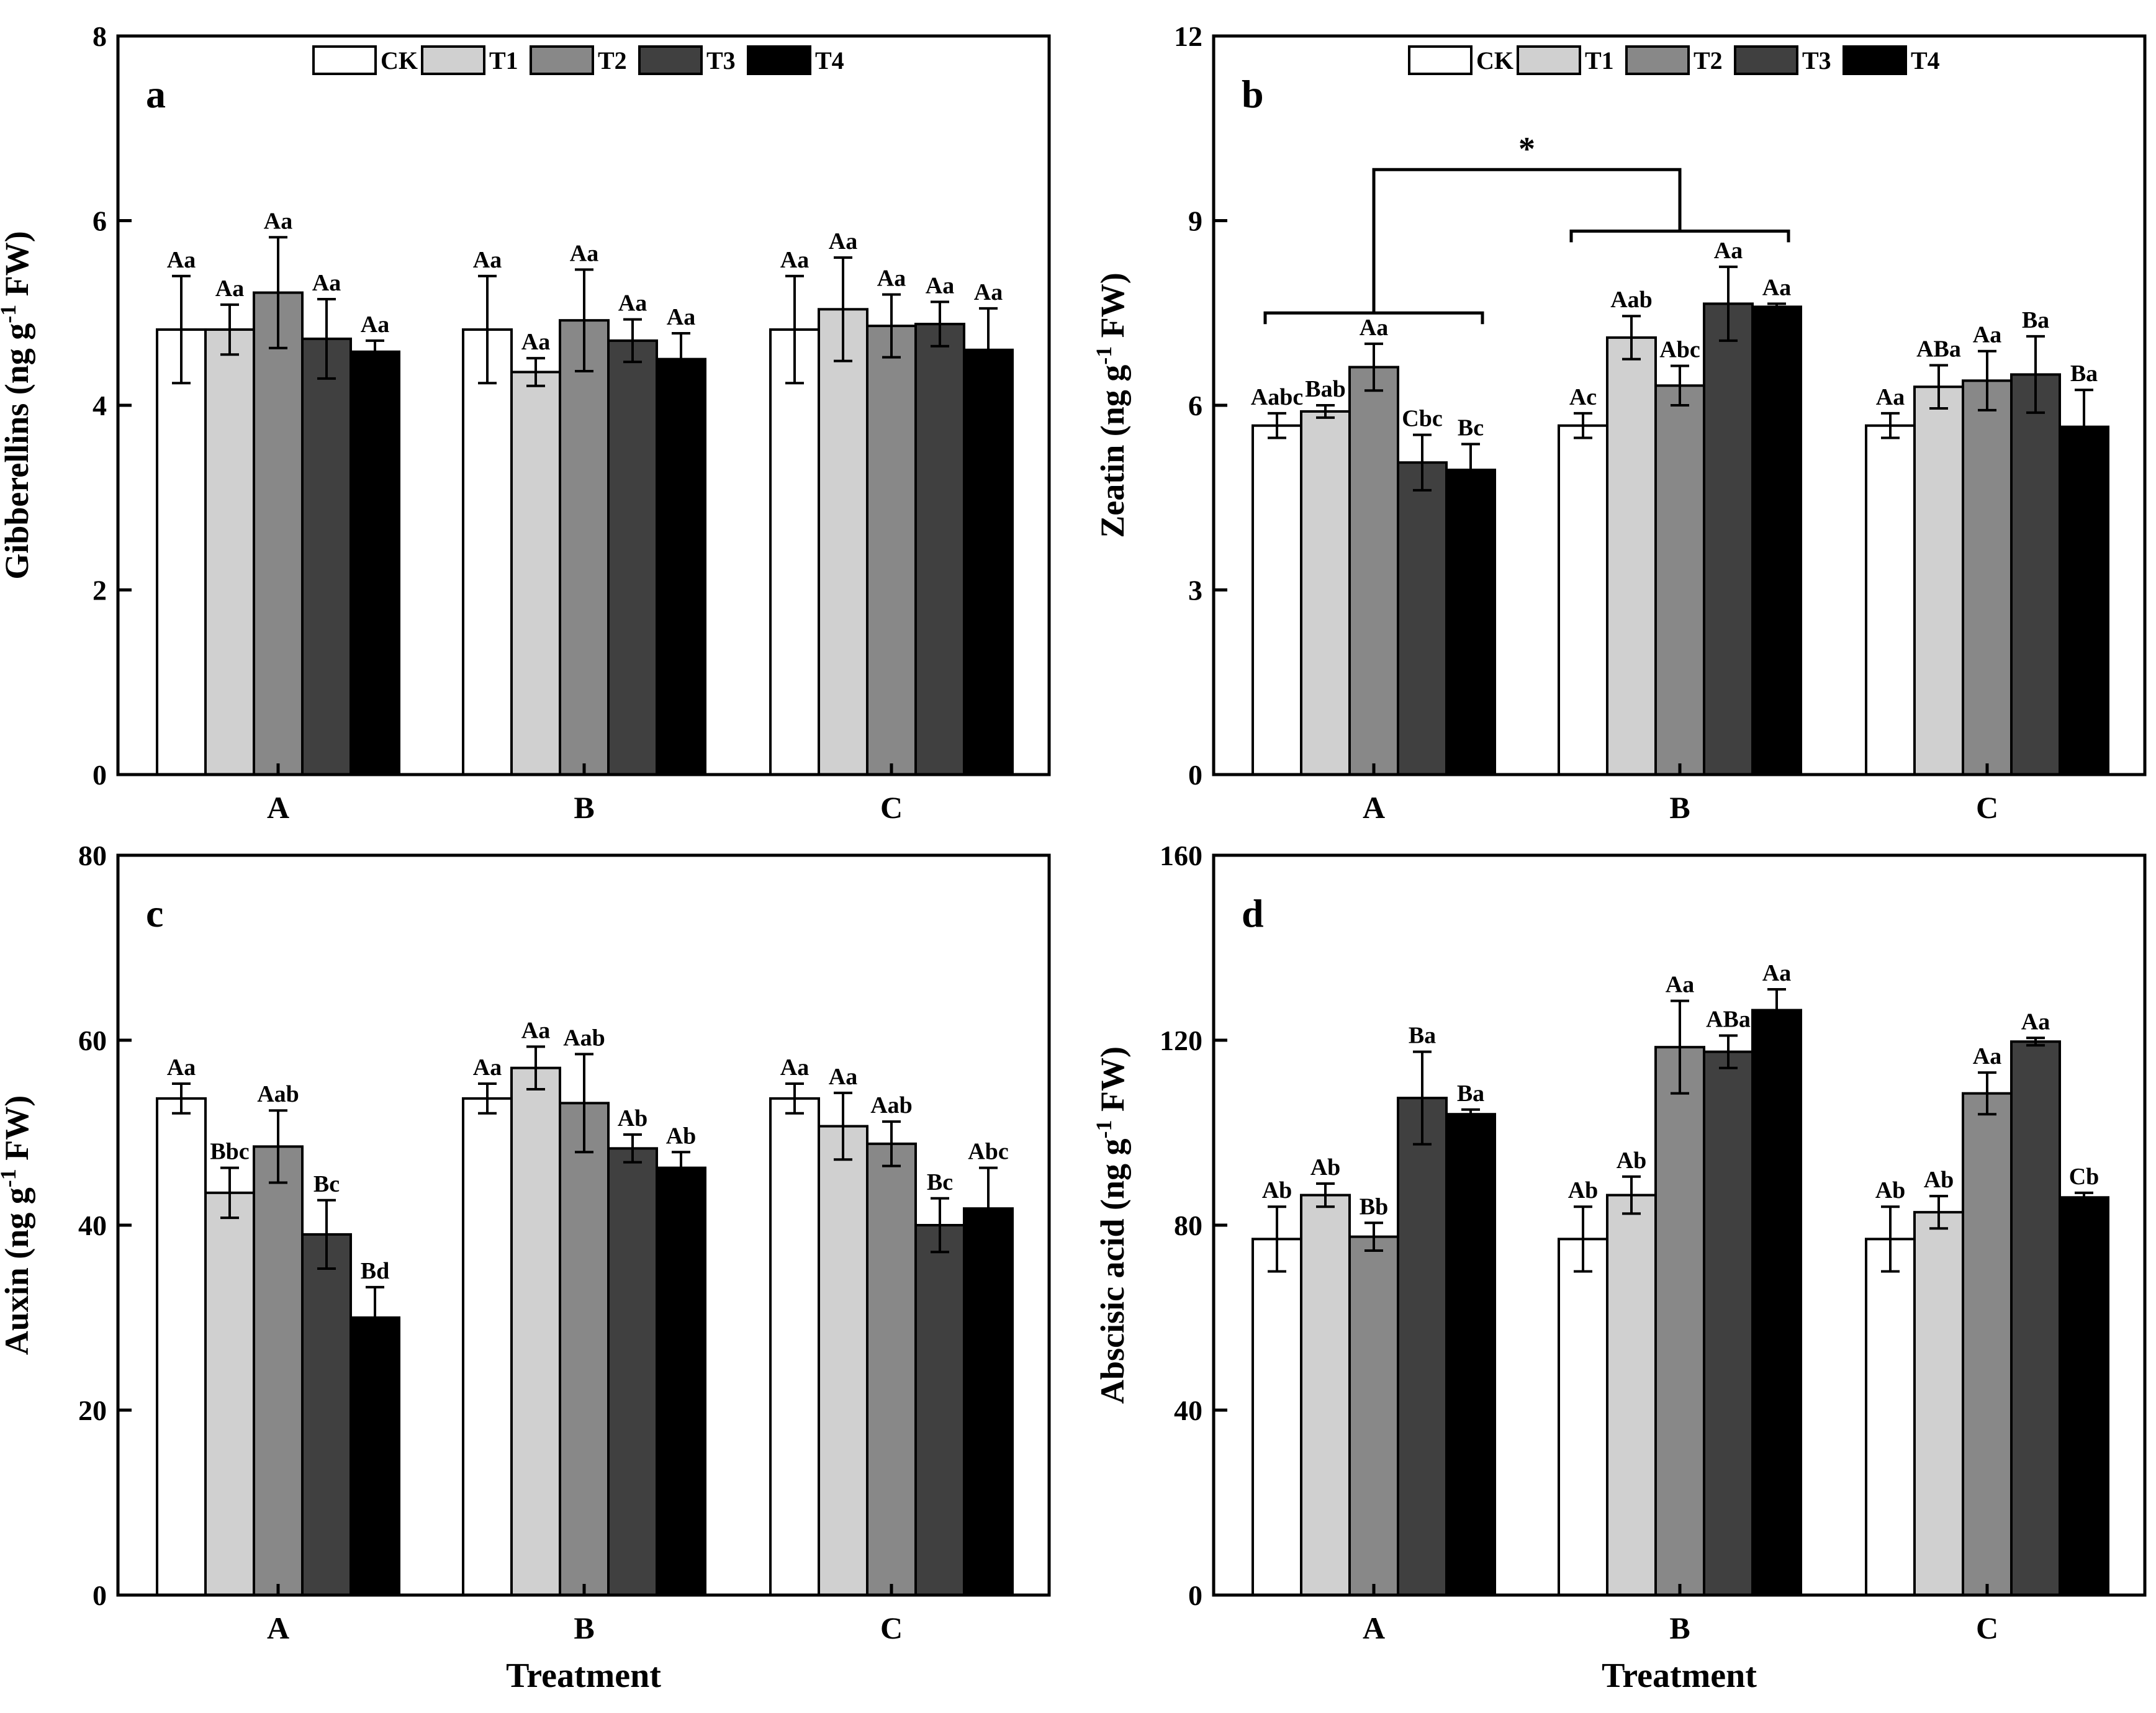 This screenshot has width=2156, height=1713. Describe the element at coordinates (278, 1628) in the screenshot. I see `x-category-label-c-A: A` at that location.